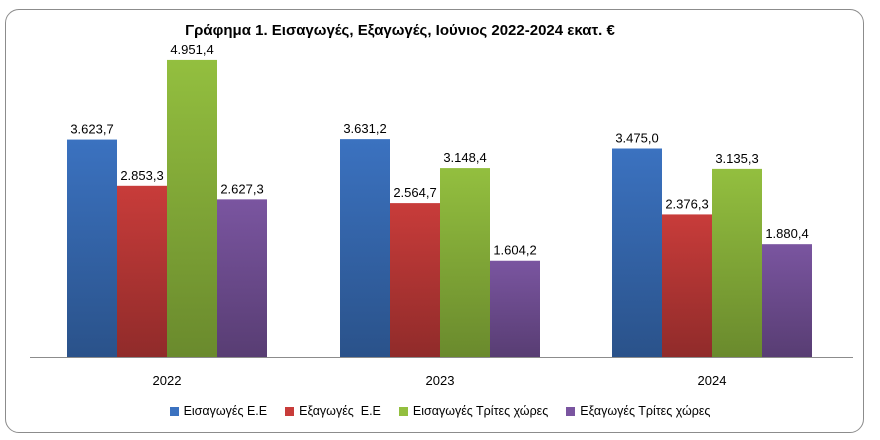 This screenshot has width=880, height=440. What do you see at coordinates (141, 175) in the screenshot?
I see `data-label: 2.853,3` at bounding box center [141, 175].